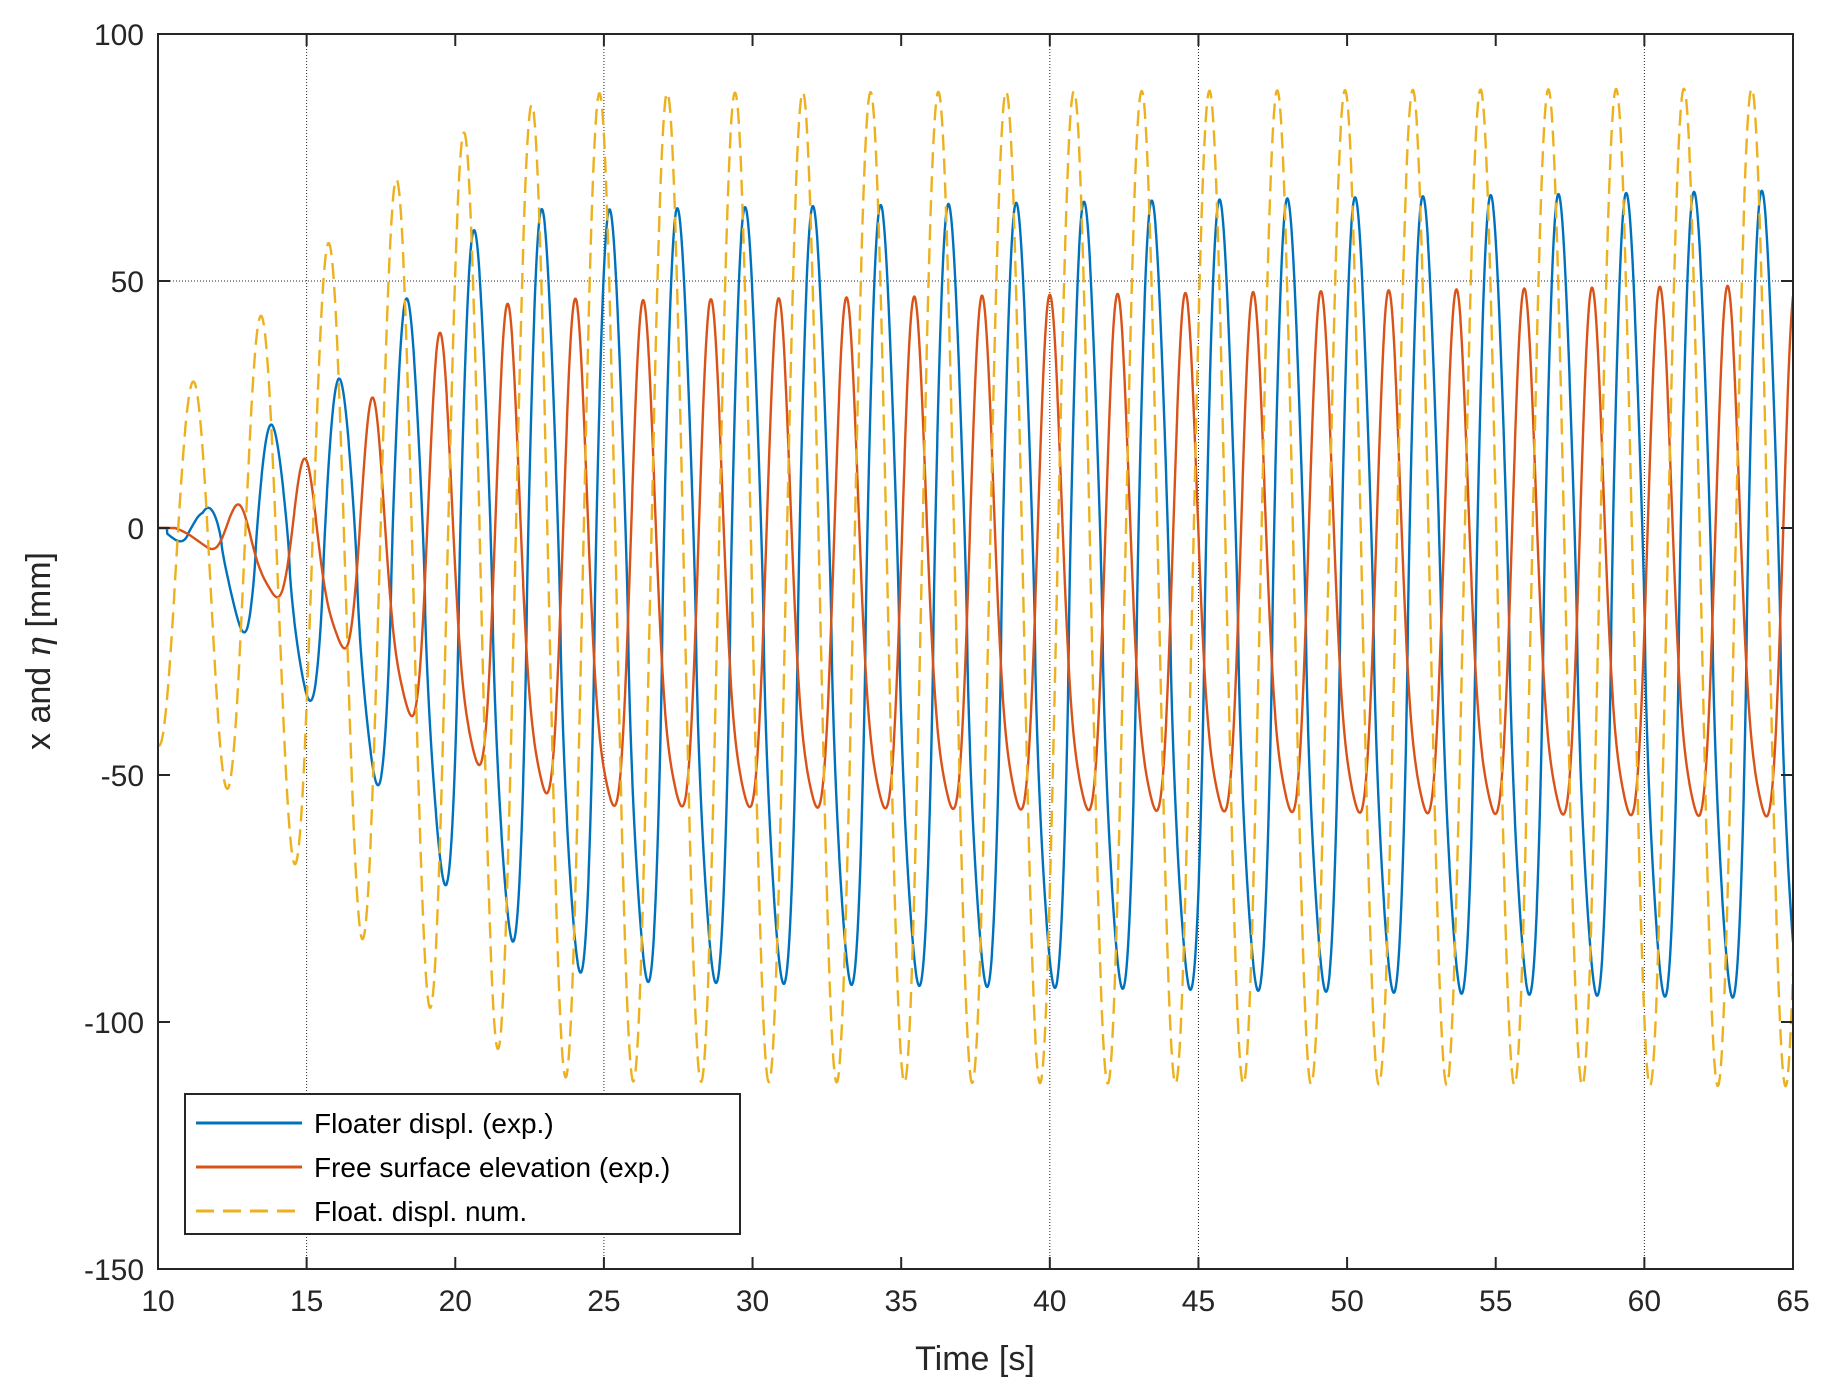 The width and height of the screenshot is (1826, 1386). Describe the element at coordinates (492, 1167) in the screenshot. I see `legend-label-free-surface: Free surface elevation (exp.)` at that location.